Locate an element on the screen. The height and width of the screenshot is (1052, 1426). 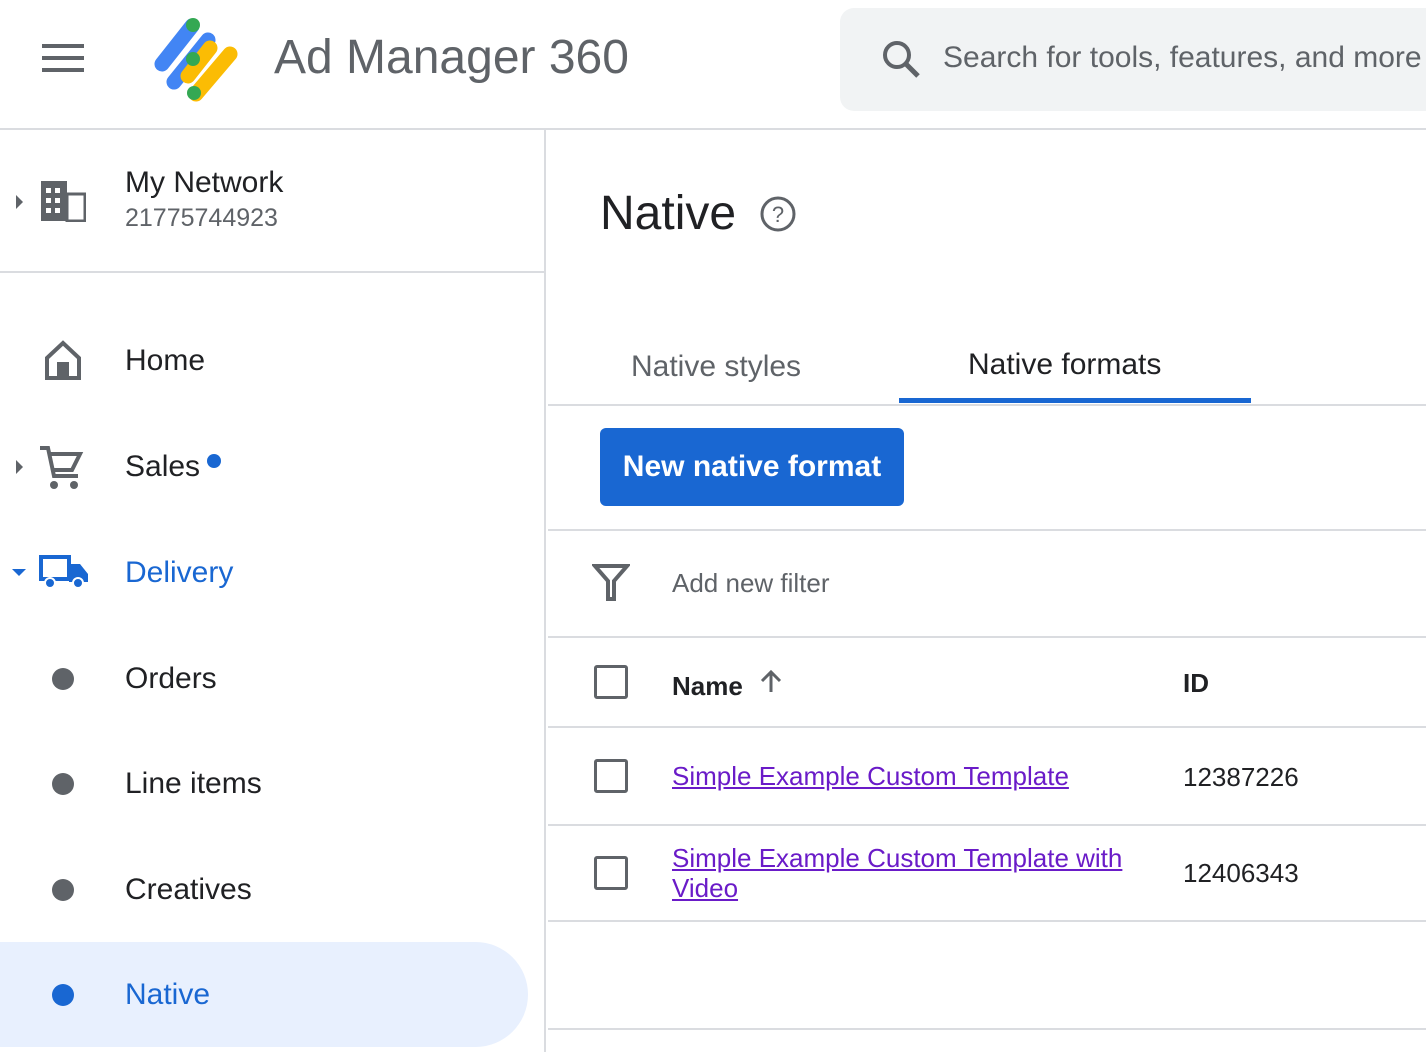
page-title: Native is located at coordinates (668, 213).